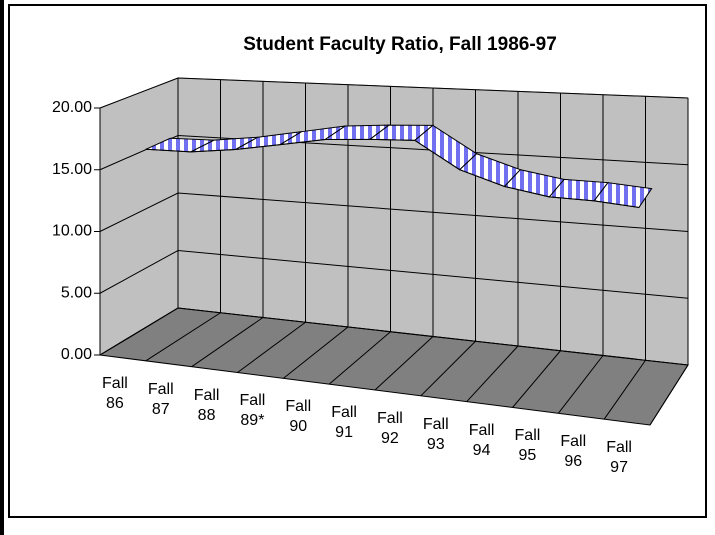  Describe the element at coordinates (392, 173) in the screenshot. I see `ribbon-edge` at that location.